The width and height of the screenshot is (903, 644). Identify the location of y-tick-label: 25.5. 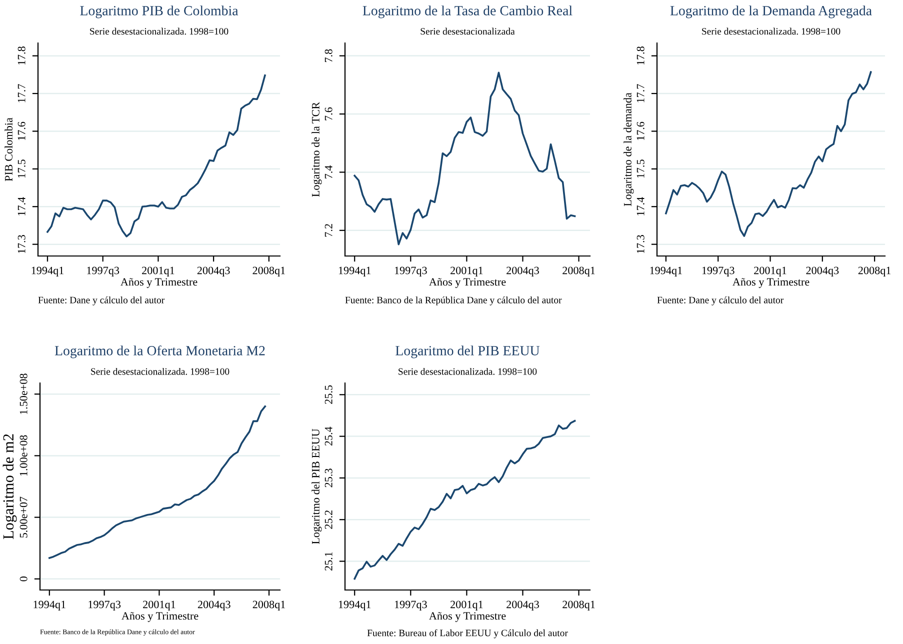
(328, 394).